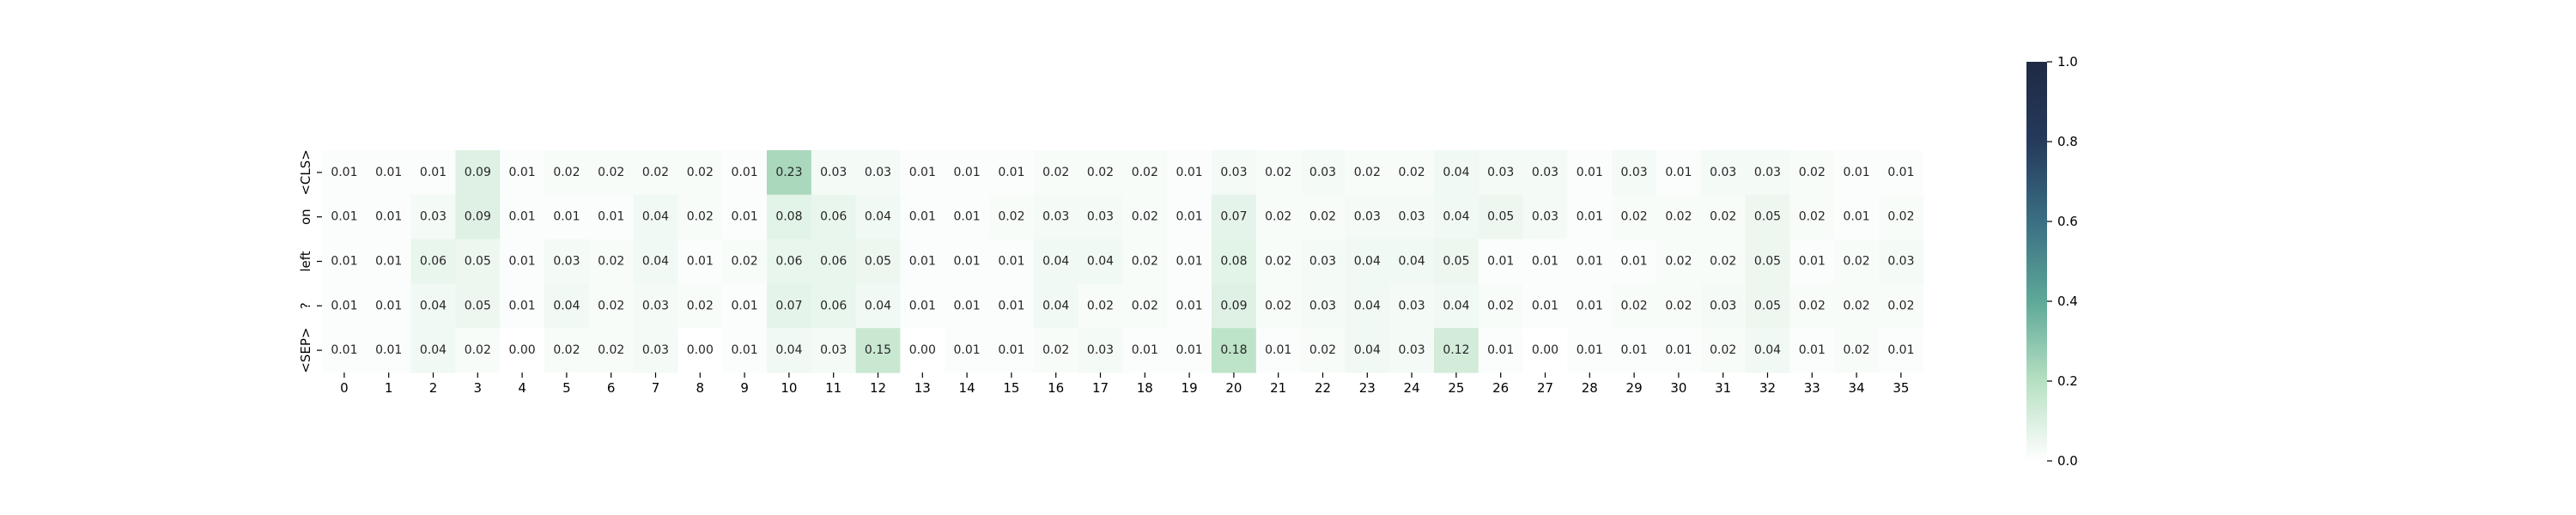  Describe the element at coordinates (1590, 388) in the screenshot. I see `x-tick-label: 28` at that location.